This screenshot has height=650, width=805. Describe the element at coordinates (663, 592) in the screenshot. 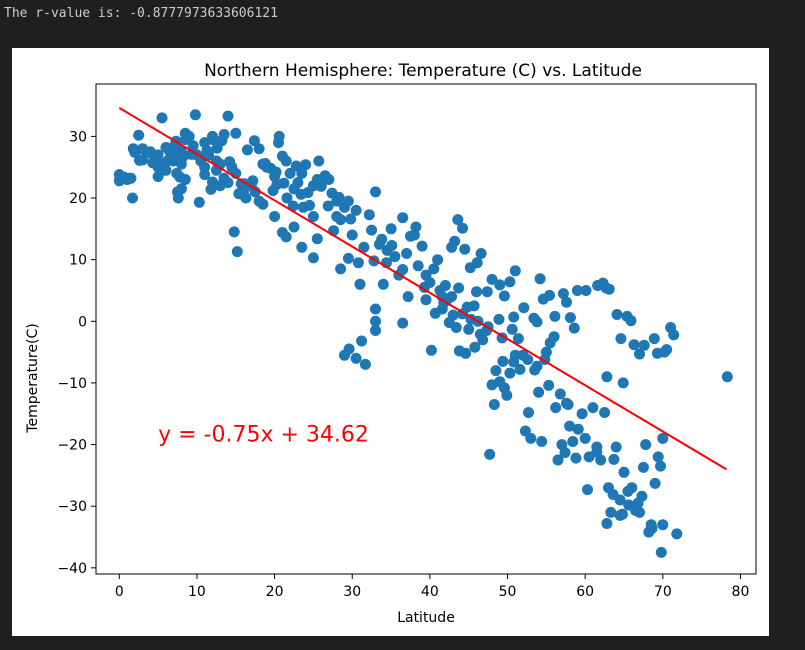

I see `x-tick-label: 70` at that location.